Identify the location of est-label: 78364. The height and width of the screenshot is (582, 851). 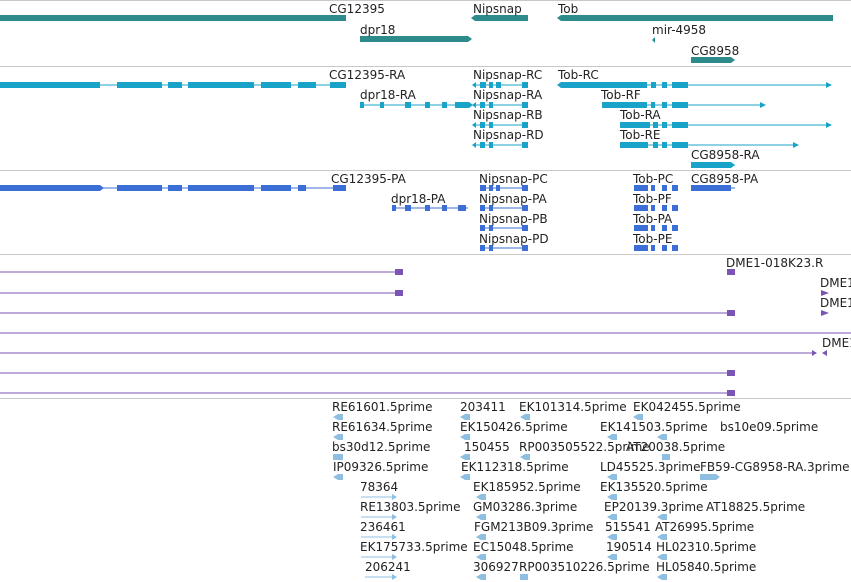
(379, 487).